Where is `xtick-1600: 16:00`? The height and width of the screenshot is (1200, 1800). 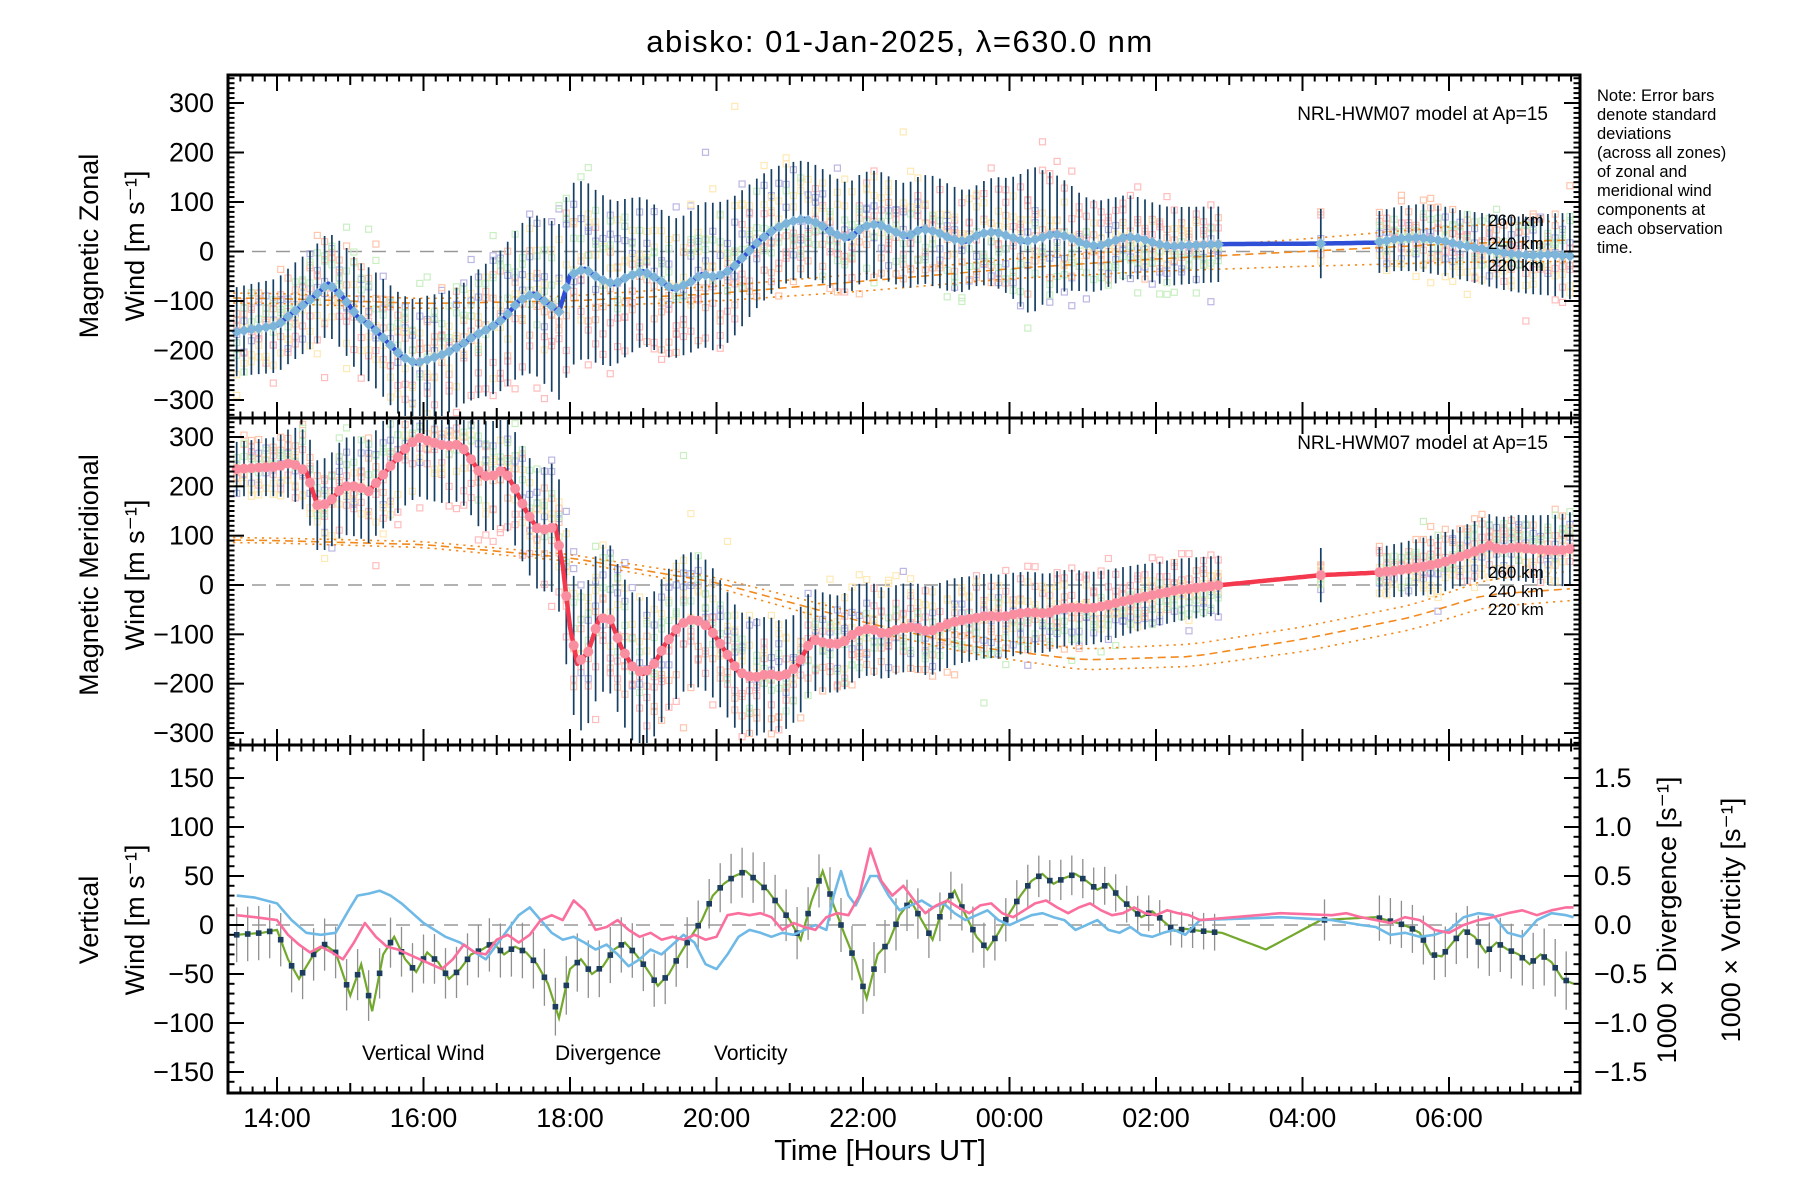
xtick-1600: 16:00 is located at coordinates (424, 1118).